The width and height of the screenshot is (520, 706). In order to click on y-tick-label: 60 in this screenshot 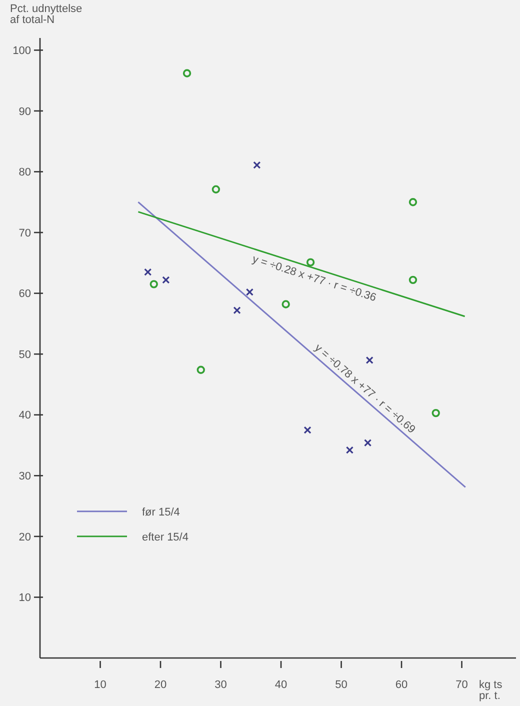, I will do `click(24, 294)`.